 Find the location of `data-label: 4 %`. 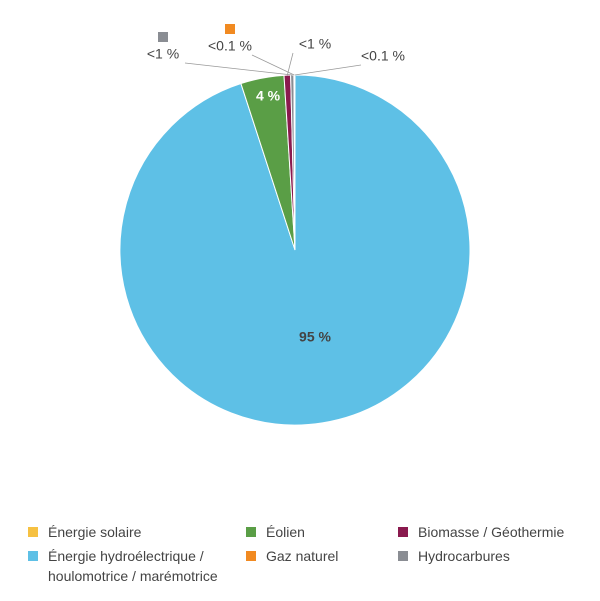

data-label: 4 % is located at coordinates (268, 96).